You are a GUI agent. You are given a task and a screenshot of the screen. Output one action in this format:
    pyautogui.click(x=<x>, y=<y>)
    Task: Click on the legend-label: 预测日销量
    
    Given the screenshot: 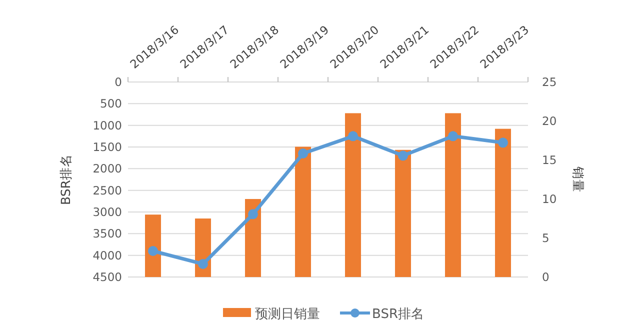 What is the action you would take?
    pyautogui.click(x=287, y=314)
    